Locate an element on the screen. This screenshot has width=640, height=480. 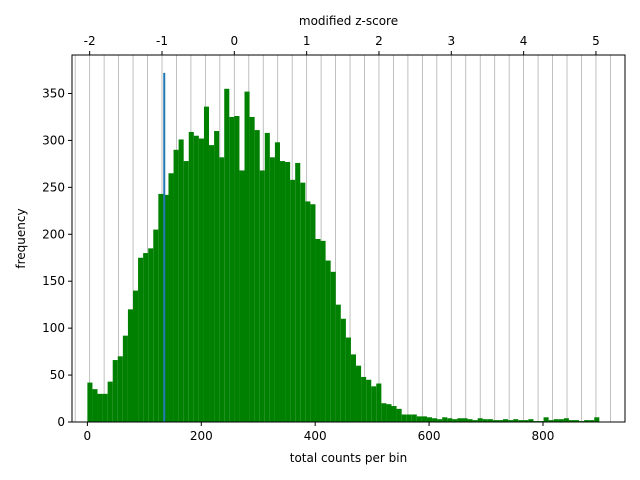
top-tick-label: 1 is located at coordinates (307, 41).